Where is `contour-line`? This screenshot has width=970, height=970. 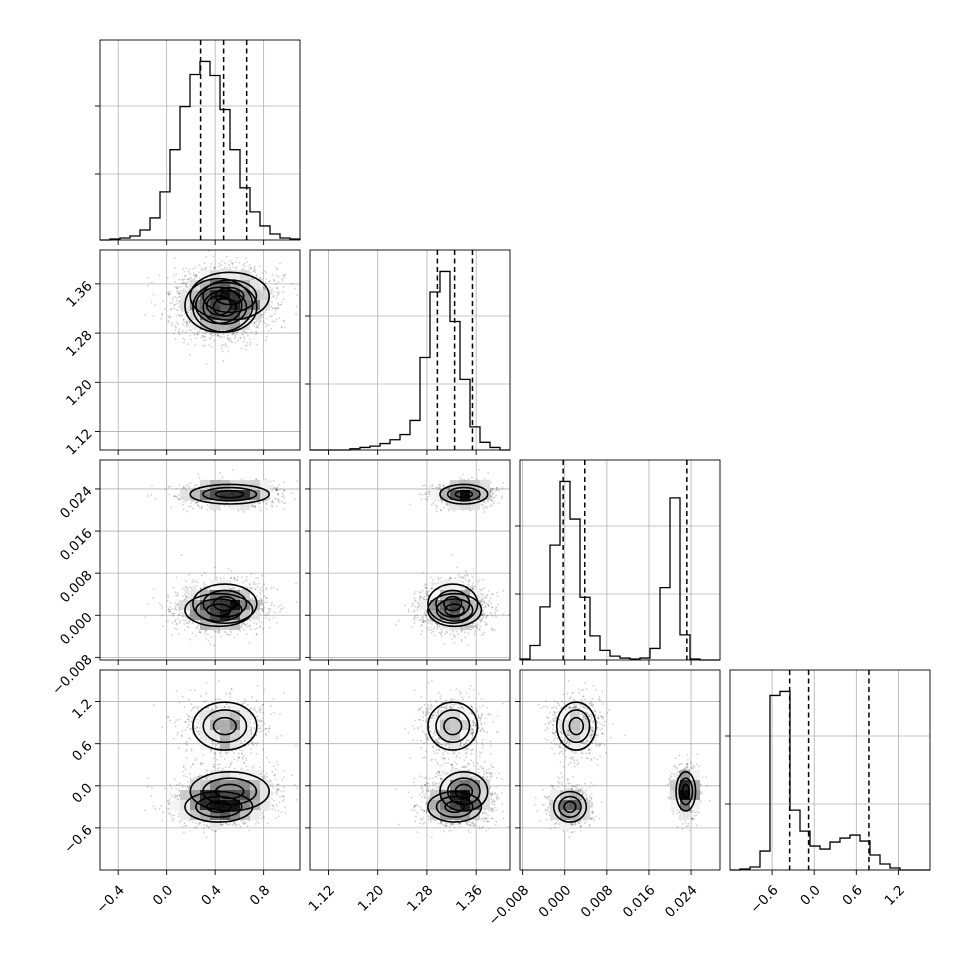
contour-line is located at coordinates (229, 296).